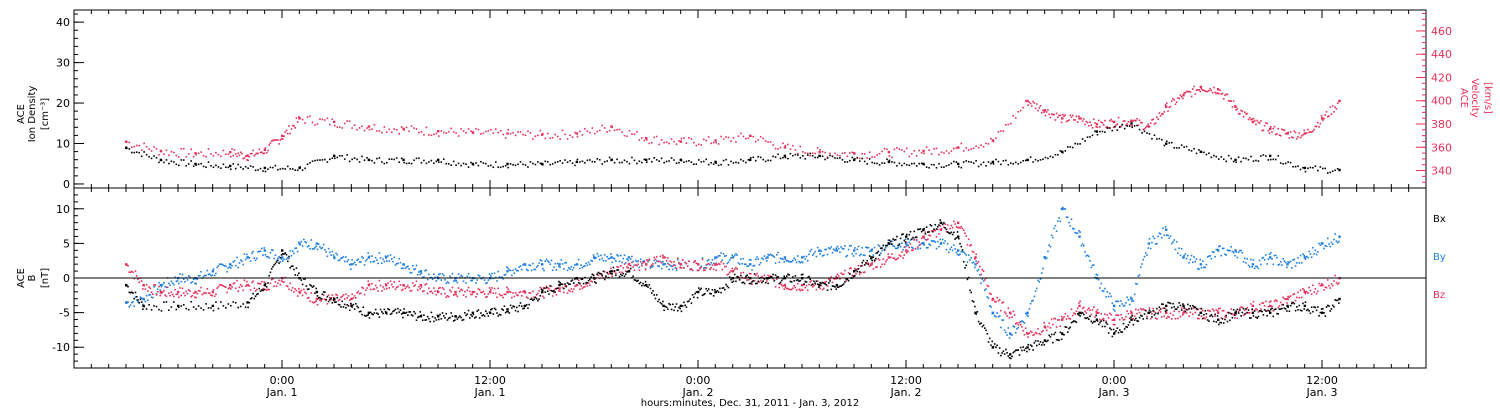 Image resolution: width=1500 pixels, height=410 pixels. I want to click on velocity-point, so click(1235, 106).